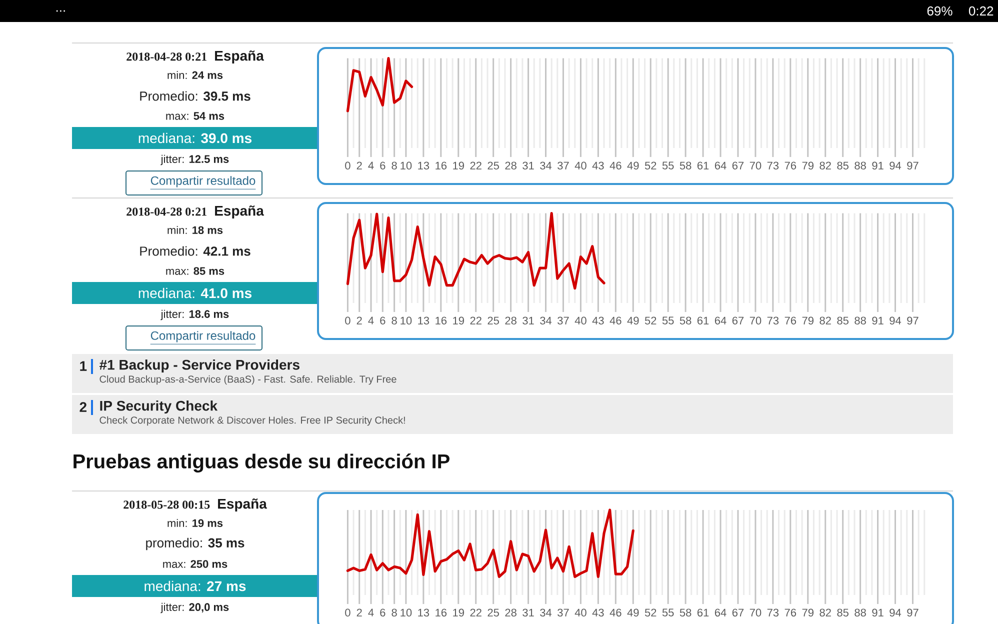  What do you see at coordinates (200, 366) in the screenshot?
I see `text: #1 Backup - Service Providers` at bounding box center [200, 366].